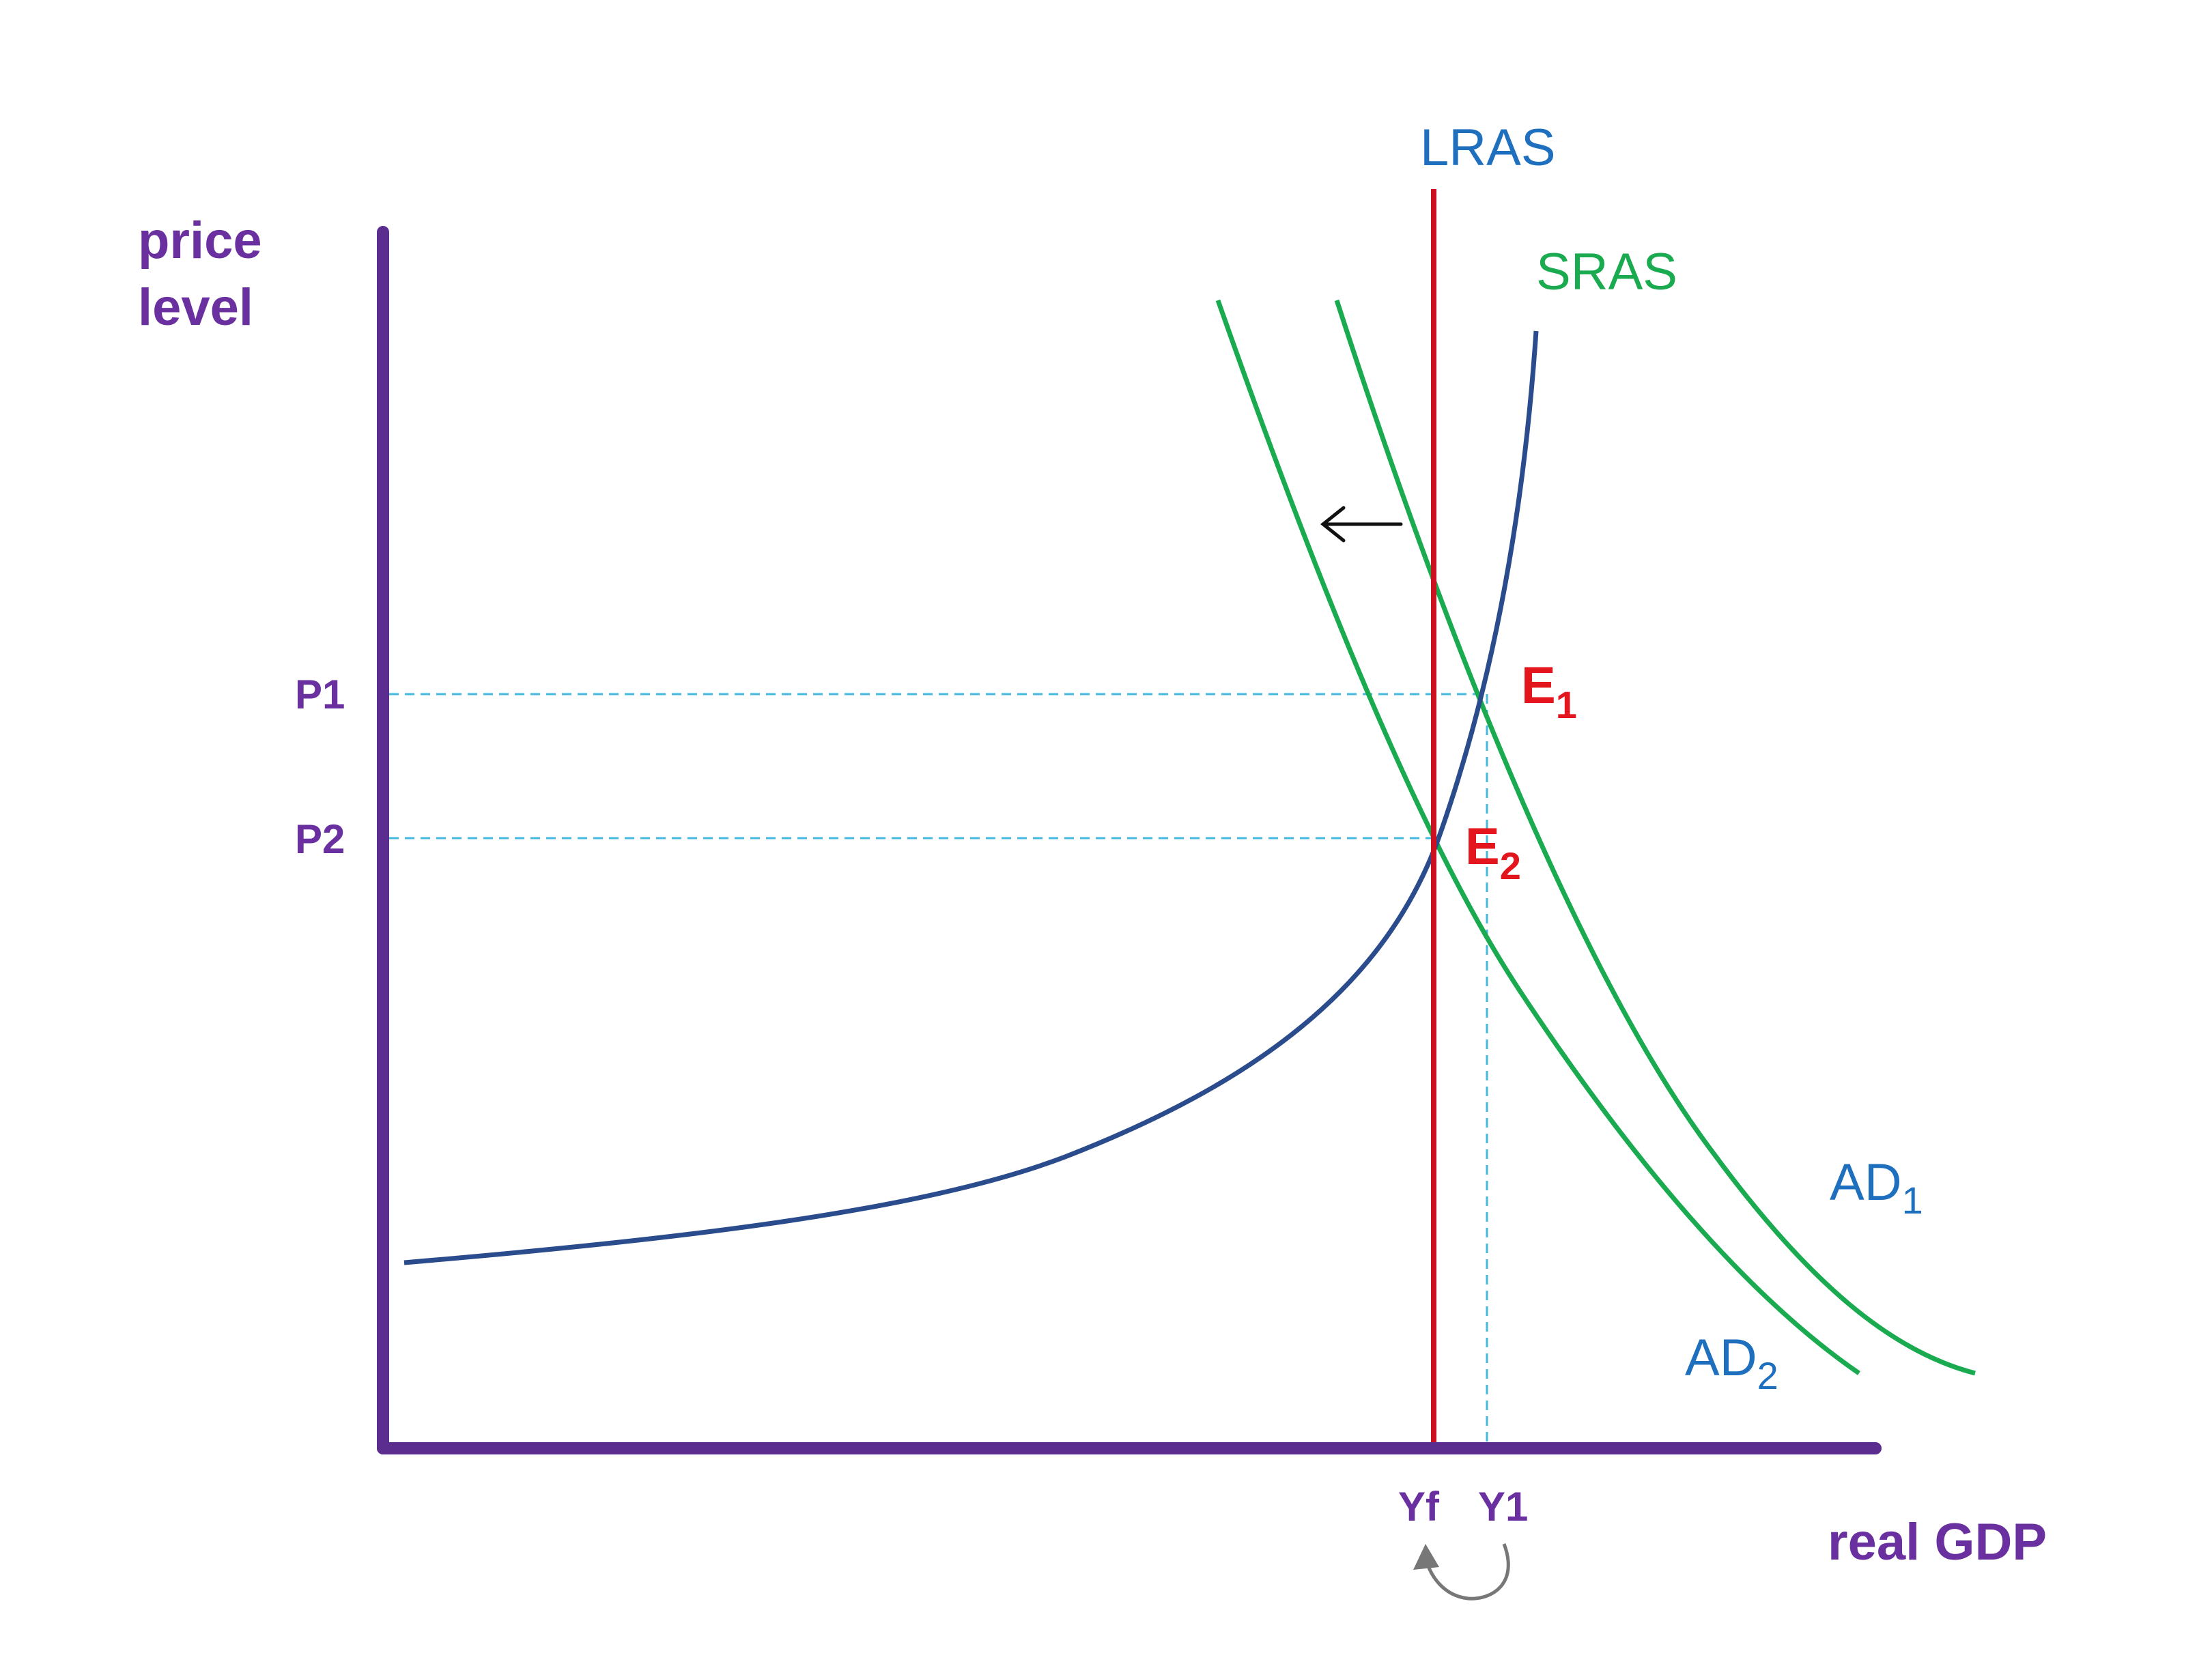  What do you see at coordinates (1721, 1358) in the screenshot?
I see `ad2-label-name: AD` at bounding box center [1721, 1358].